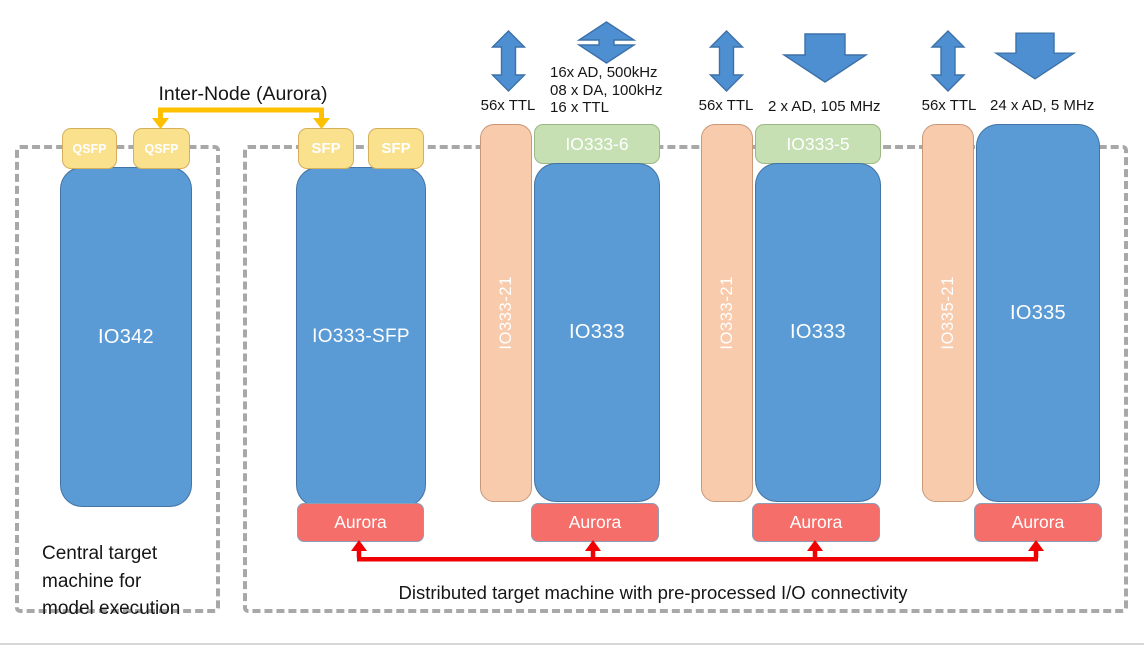 Image resolution: width=1144 pixels, height=649 pixels. I want to click on io333-6-module-label: IO333-6, so click(597, 143).